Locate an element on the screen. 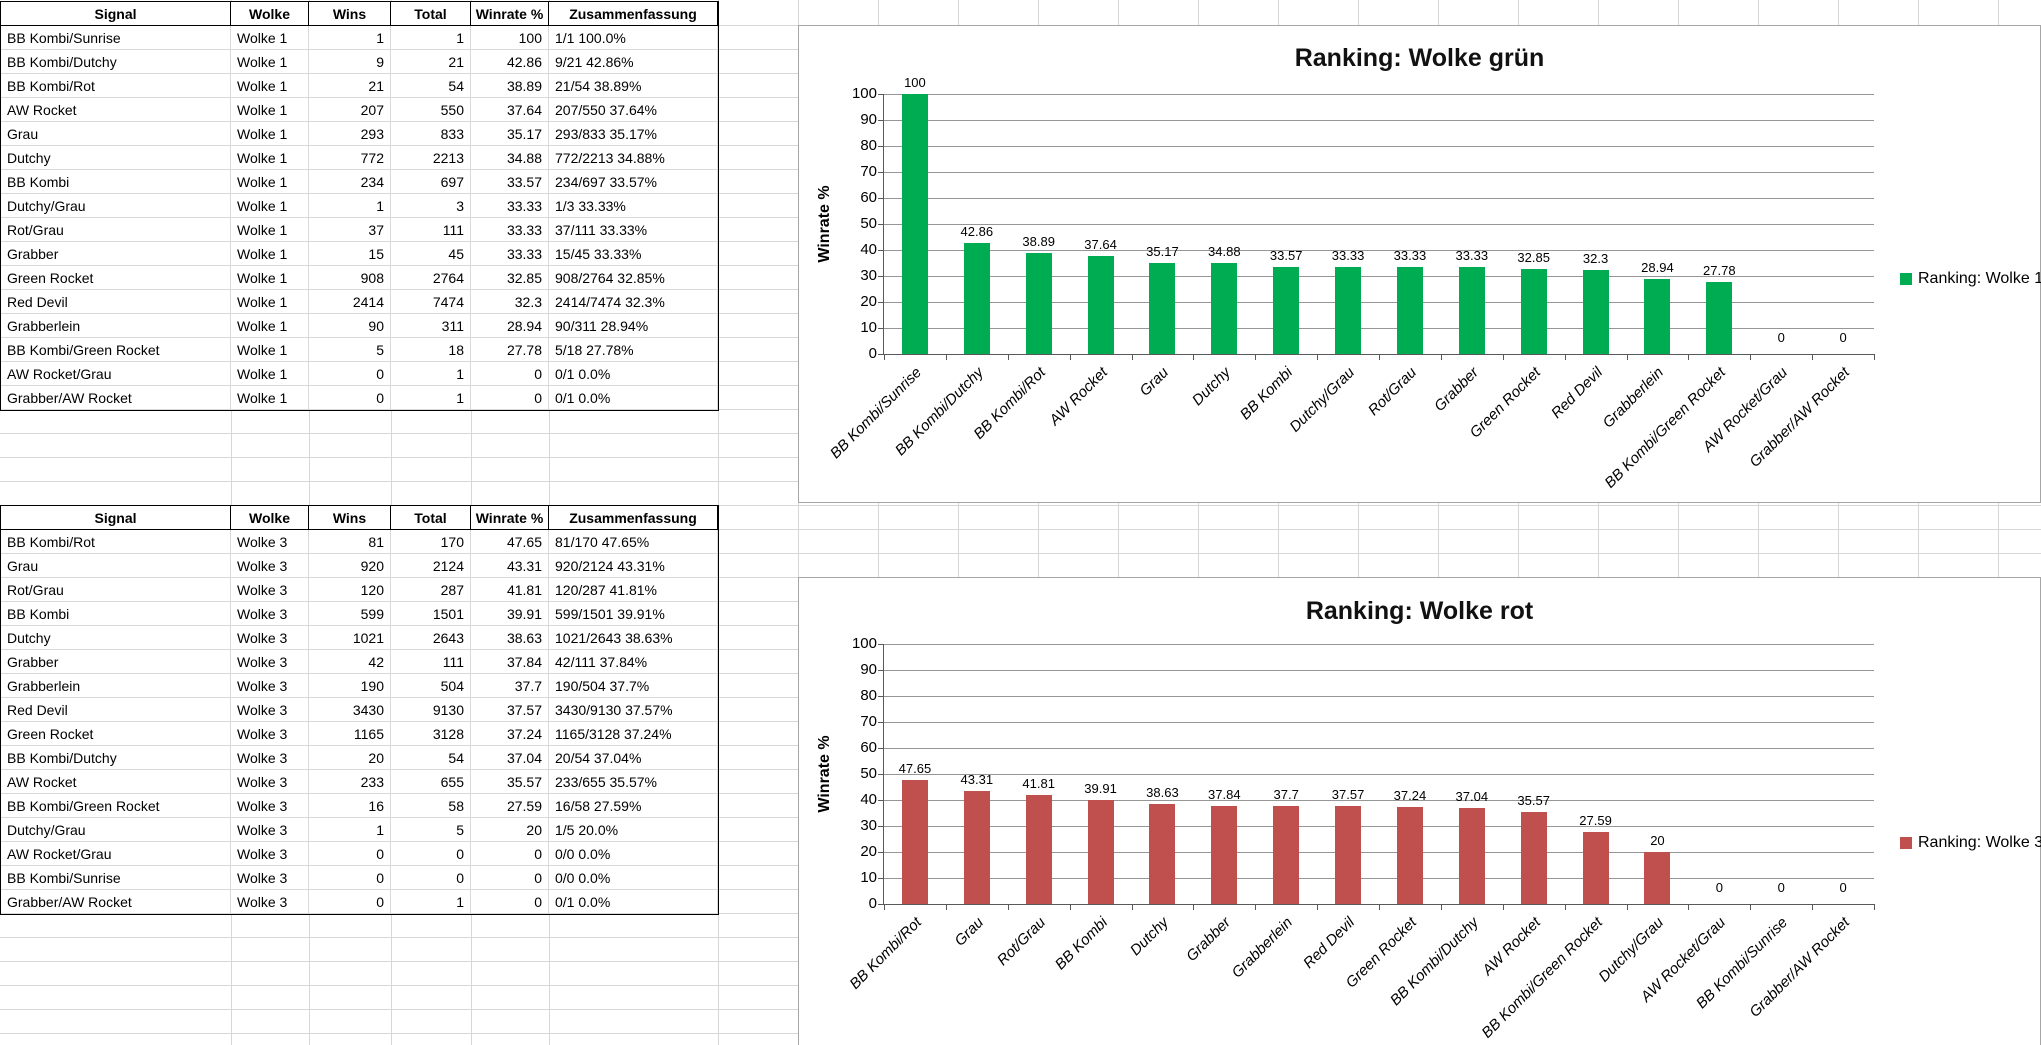 This screenshot has width=2041, height=1045. table-cell: 120/287 41.81% is located at coordinates (633, 590).